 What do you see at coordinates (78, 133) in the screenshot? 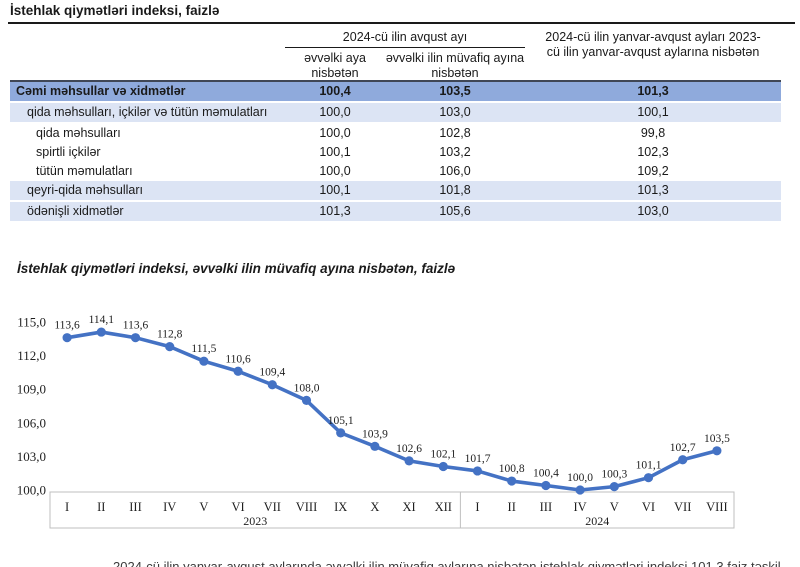
I see `row-label: qida məhsulları` at bounding box center [78, 133].